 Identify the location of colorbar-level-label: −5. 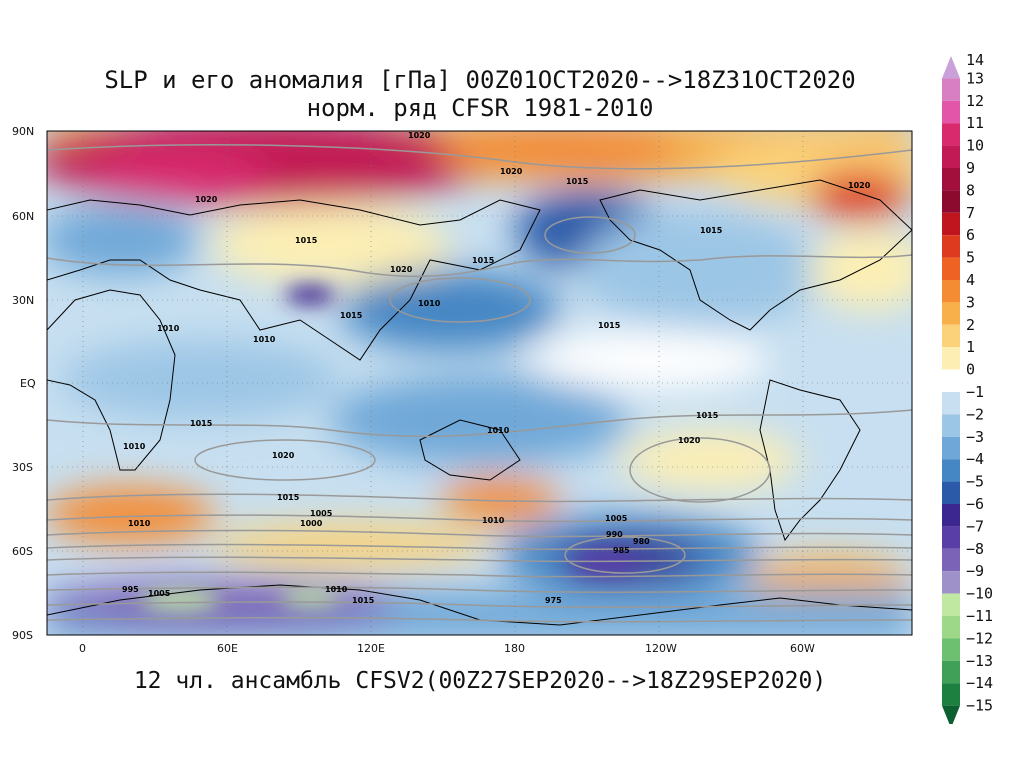
(975, 482).